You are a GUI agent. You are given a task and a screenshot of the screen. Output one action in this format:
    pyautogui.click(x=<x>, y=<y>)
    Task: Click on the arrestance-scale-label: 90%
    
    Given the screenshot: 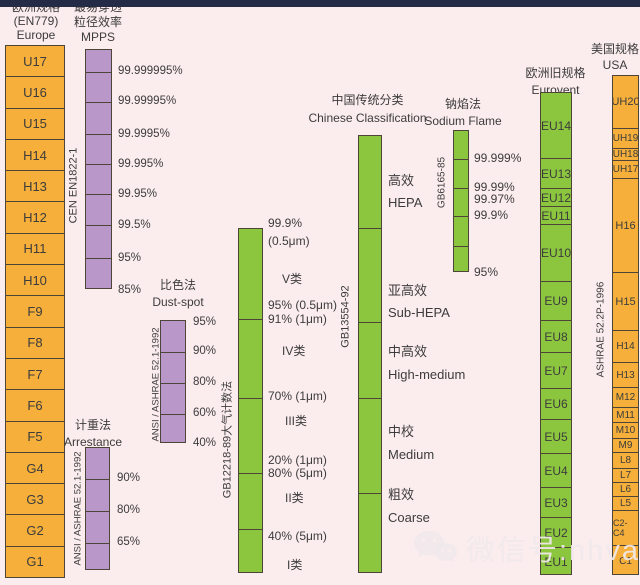 What is the action you would take?
    pyautogui.click(x=129, y=478)
    